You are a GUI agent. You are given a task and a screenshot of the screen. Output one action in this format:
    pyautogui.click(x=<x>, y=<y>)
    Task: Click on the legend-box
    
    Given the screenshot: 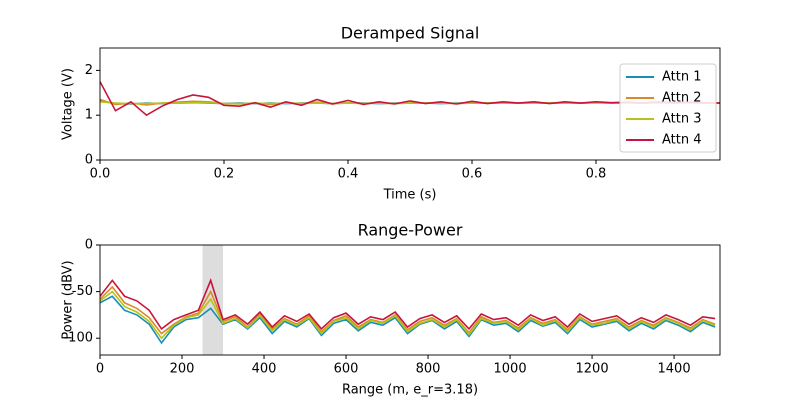 What is the action you would take?
    pyautogui.click(x=668, y=108)
    